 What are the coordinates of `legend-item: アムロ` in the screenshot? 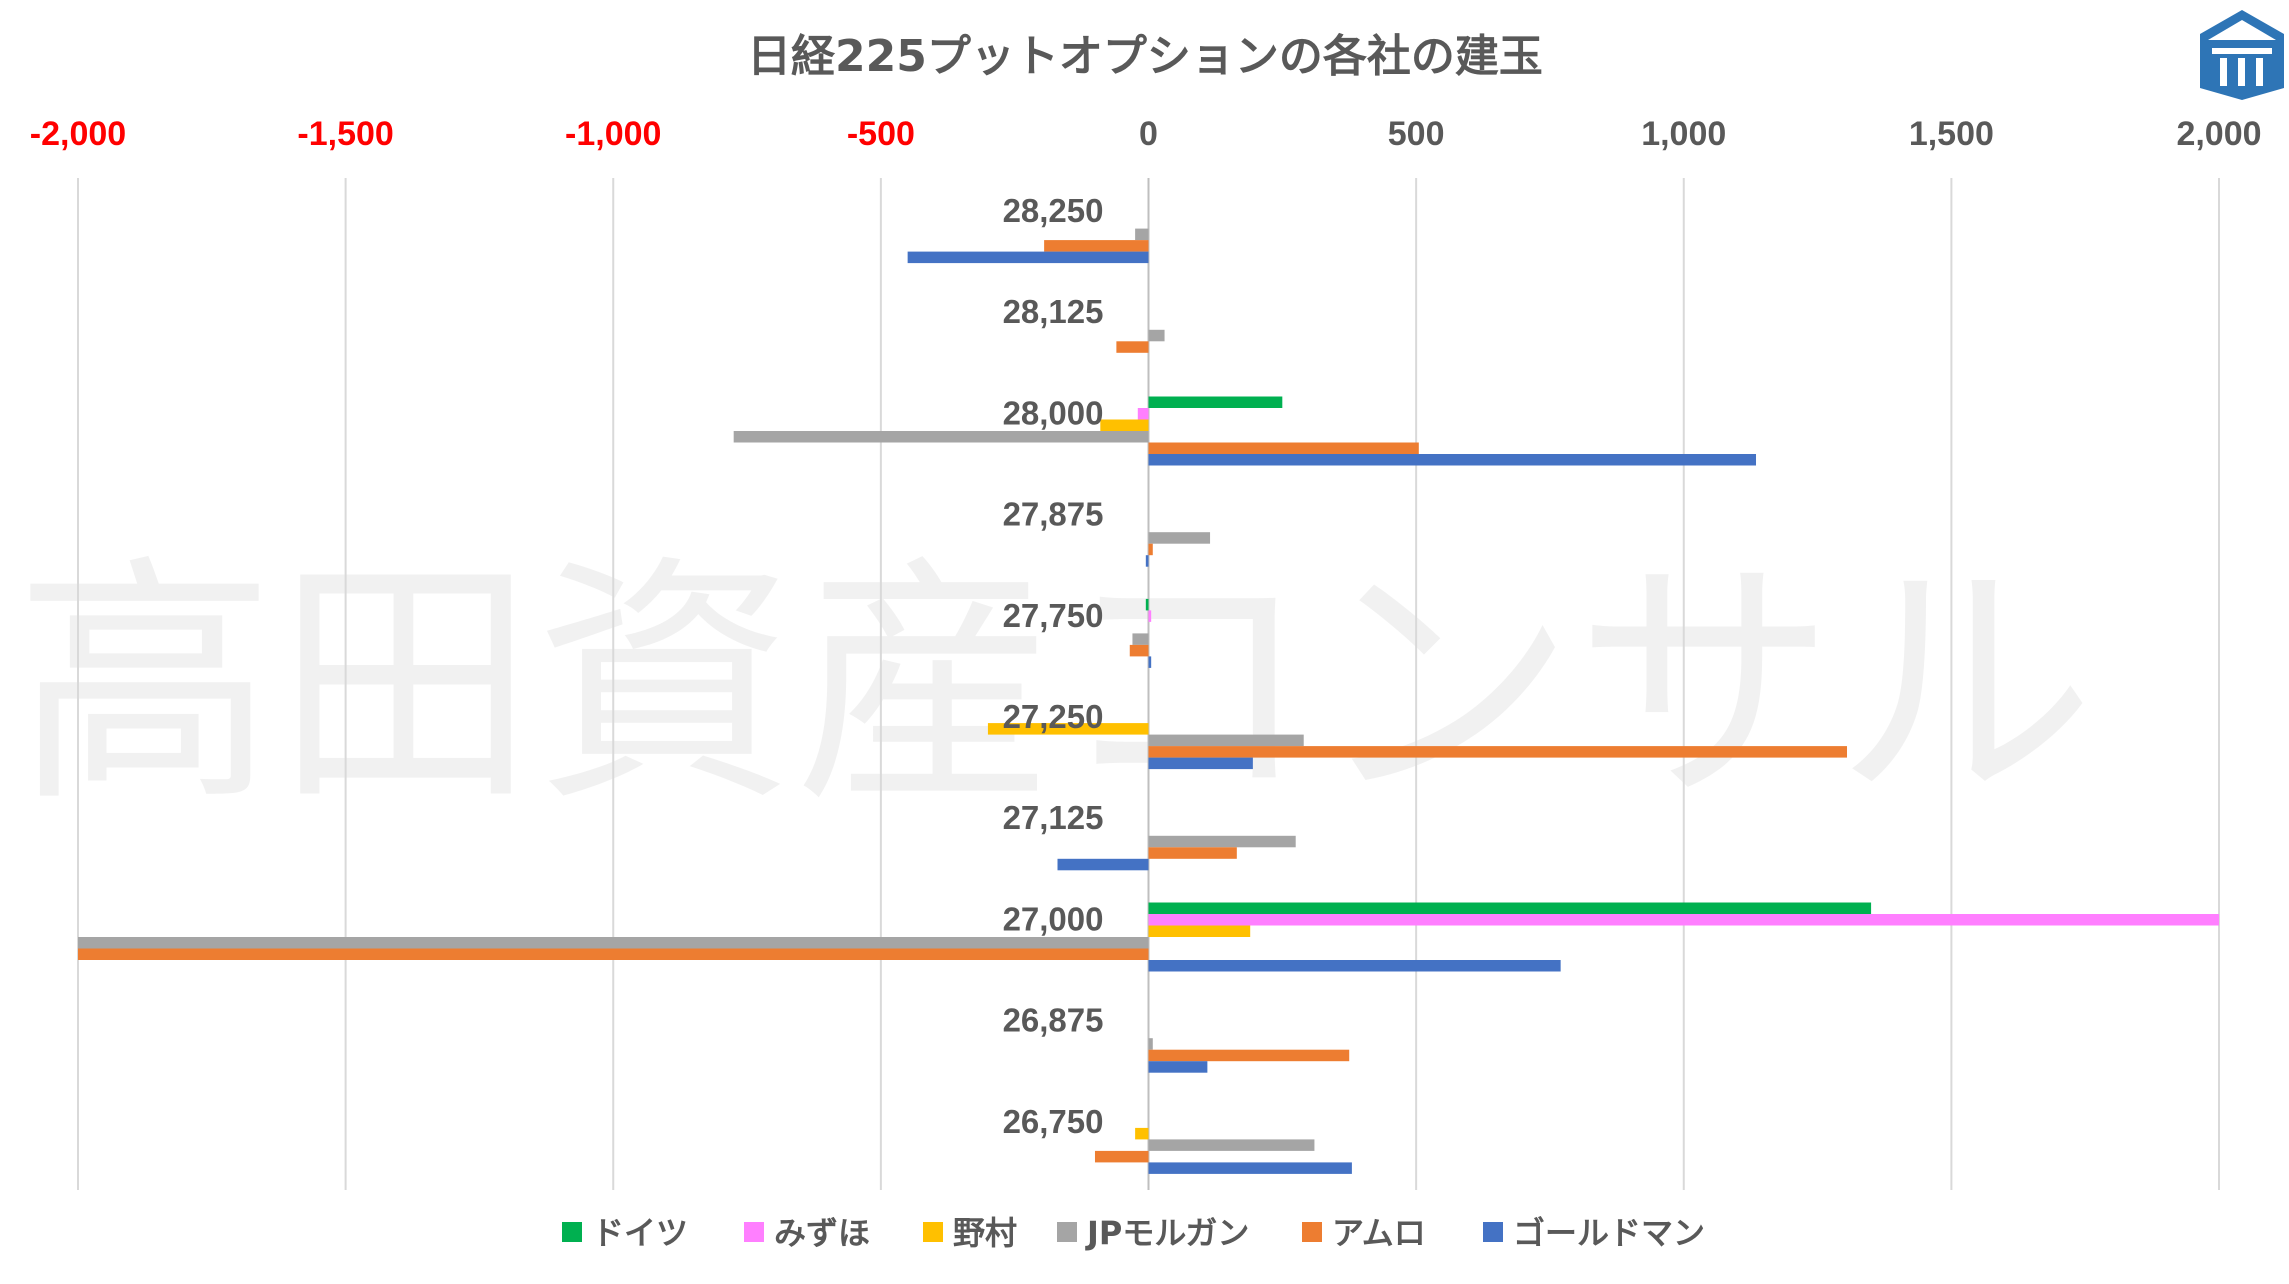 It's located at (1379, 1233).